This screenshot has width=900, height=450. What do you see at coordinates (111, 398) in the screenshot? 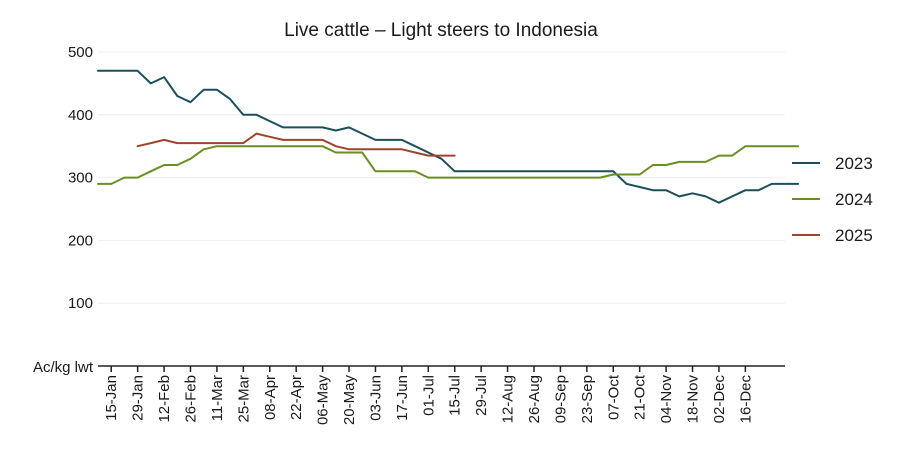
I see `x-tick-label: 15-Jan` at bounding box center [111, 398].